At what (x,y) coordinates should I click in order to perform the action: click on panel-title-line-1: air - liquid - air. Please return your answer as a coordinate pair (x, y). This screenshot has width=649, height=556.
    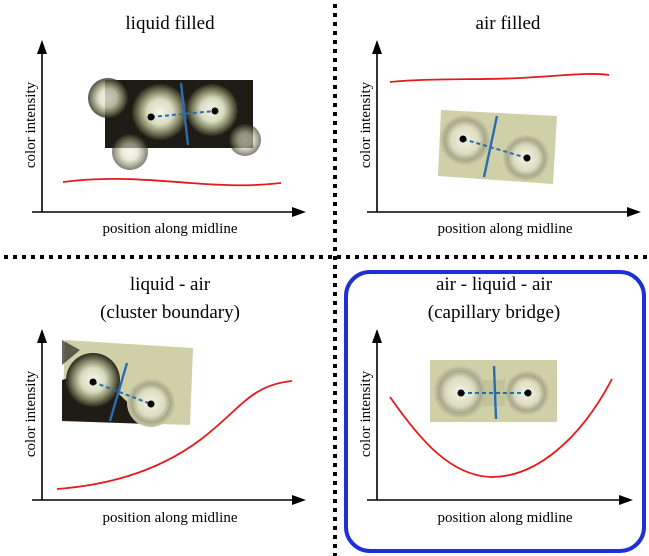
    Looking at the image, I should click on (494, 284).